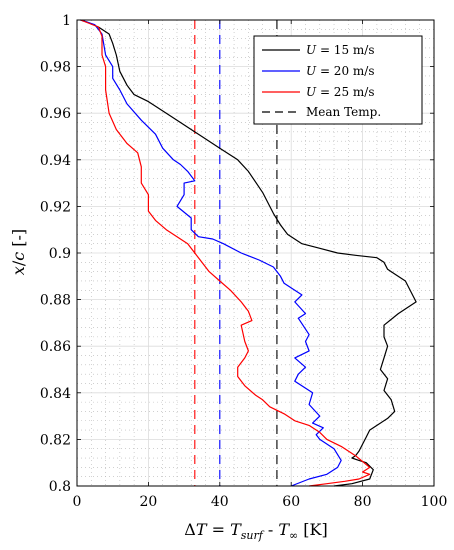 This screenshot has width=454, height=550. What do you see at coordinates (363, 502) in the screenshot?
I see `x-tick-label: 80` at bounding box center [363, 502].